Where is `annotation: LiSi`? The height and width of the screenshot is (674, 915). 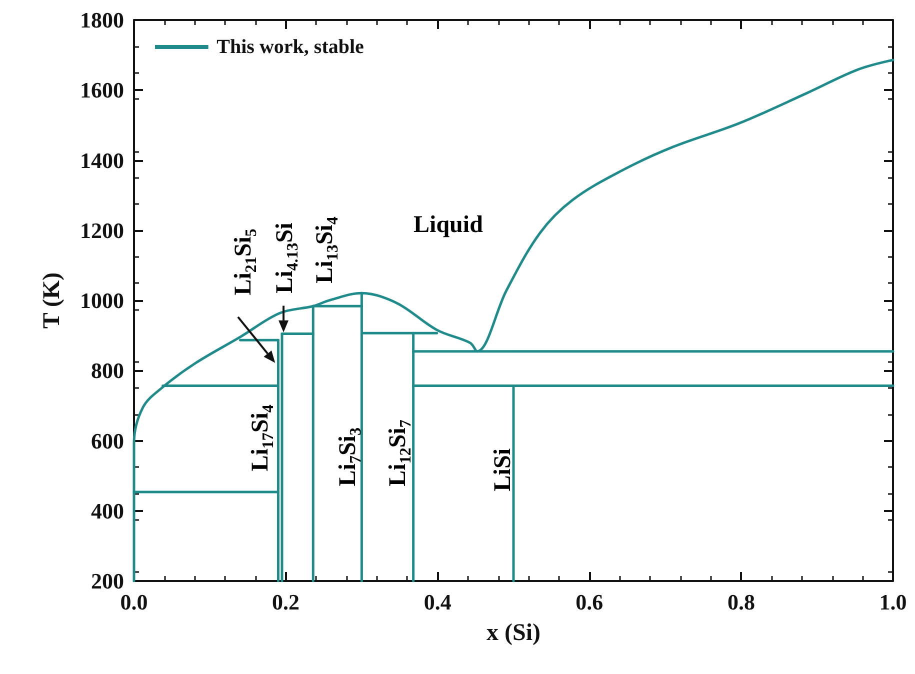 annotation: LiSi is located at coordinates (503, 470).